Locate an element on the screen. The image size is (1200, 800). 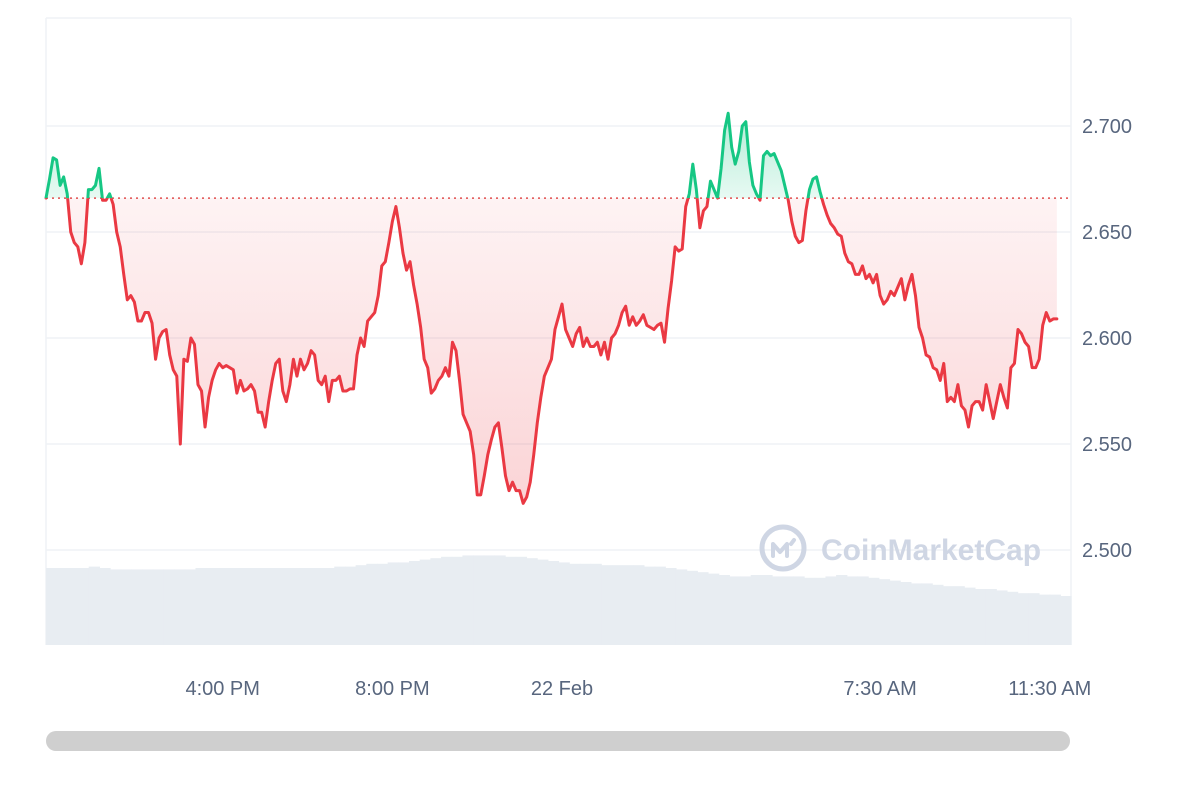
watermark: CoinMarketCap is located at coordinates (900, 548).